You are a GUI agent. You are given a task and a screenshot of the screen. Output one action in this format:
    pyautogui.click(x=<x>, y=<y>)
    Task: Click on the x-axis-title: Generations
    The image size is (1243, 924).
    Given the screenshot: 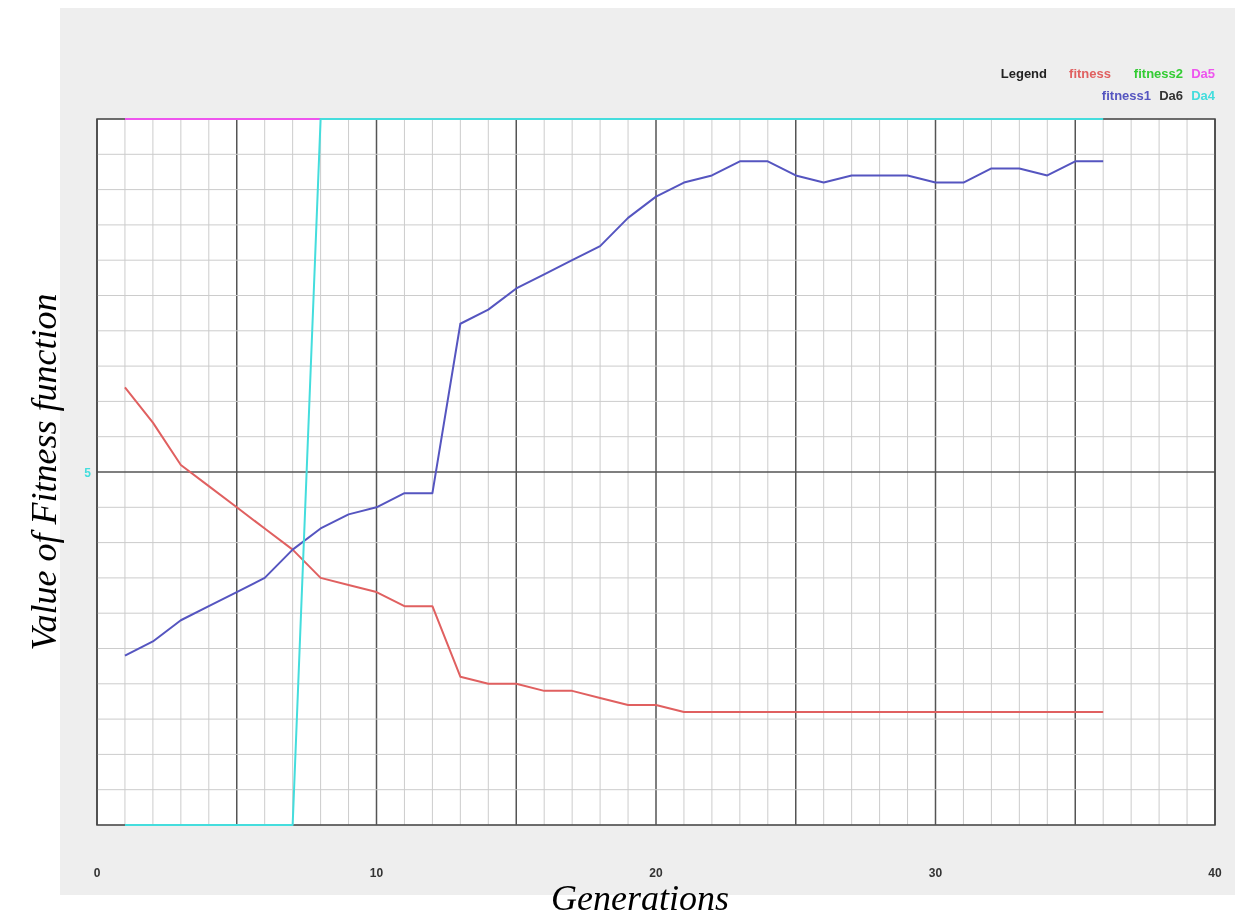 What is the action you would take?
    pyautogui.click(x=640, y=898)
    